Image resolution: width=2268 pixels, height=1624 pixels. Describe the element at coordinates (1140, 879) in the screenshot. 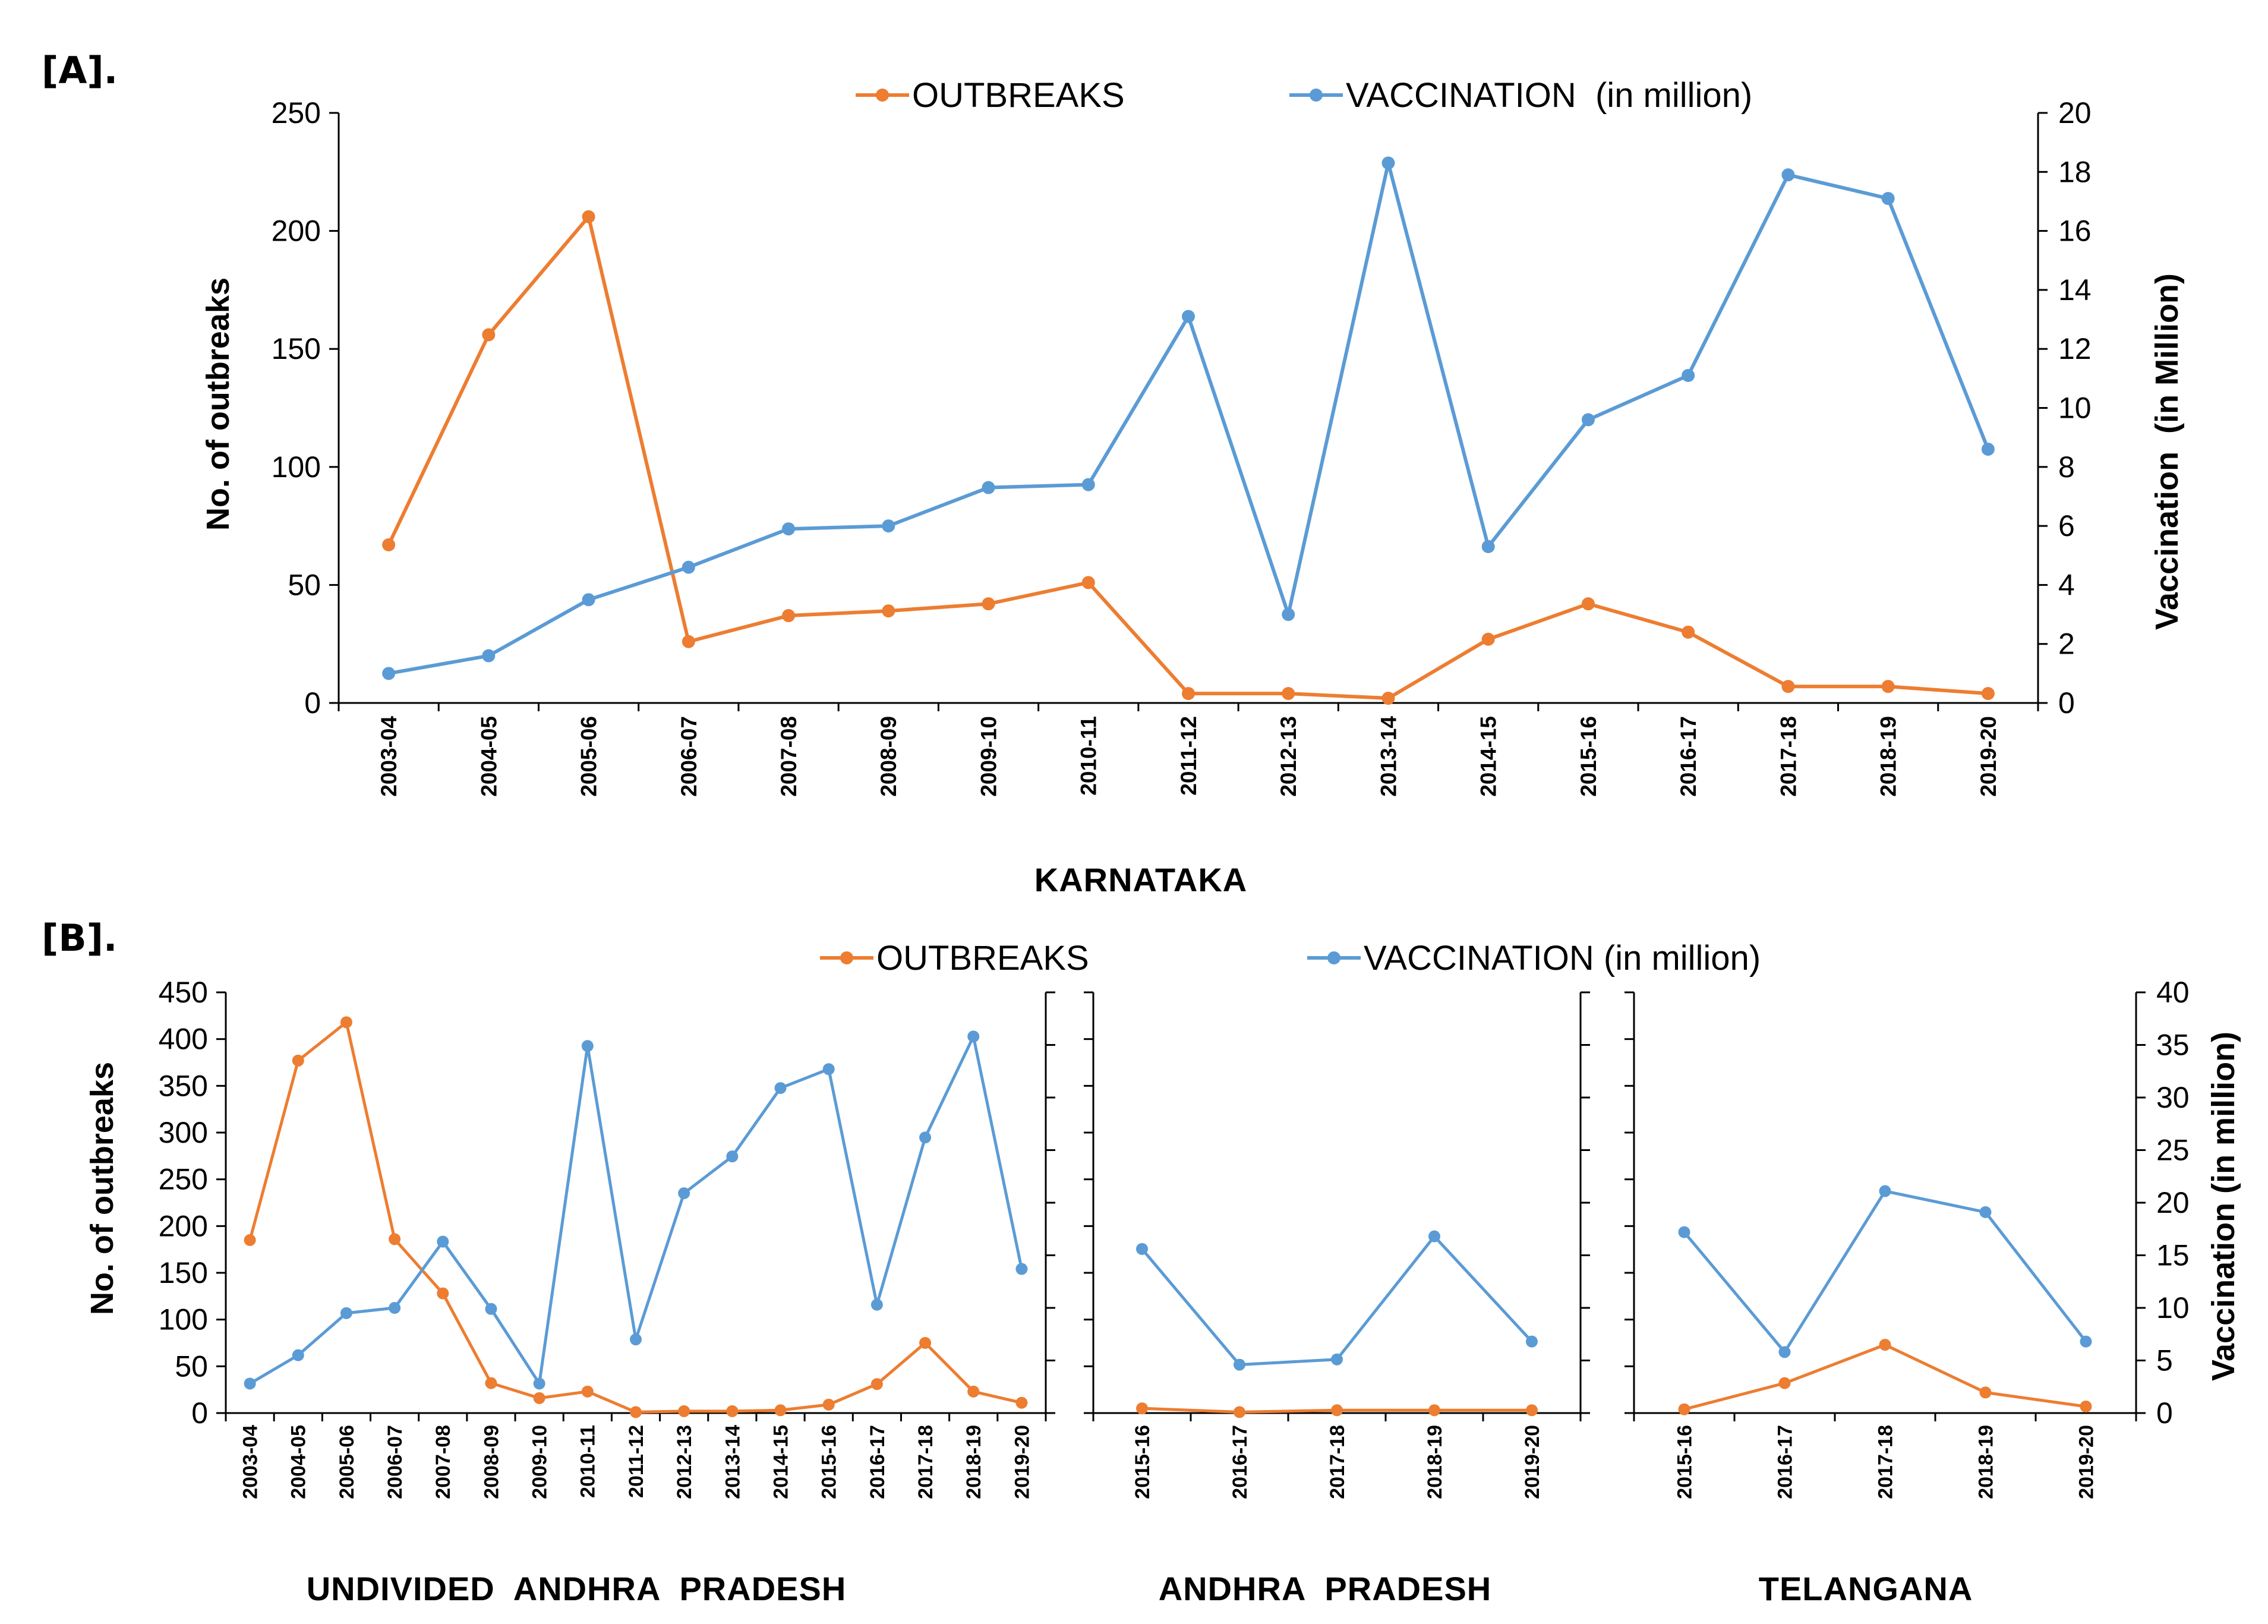

I see `panel-a-region-title: KARNATAKA` at that location.